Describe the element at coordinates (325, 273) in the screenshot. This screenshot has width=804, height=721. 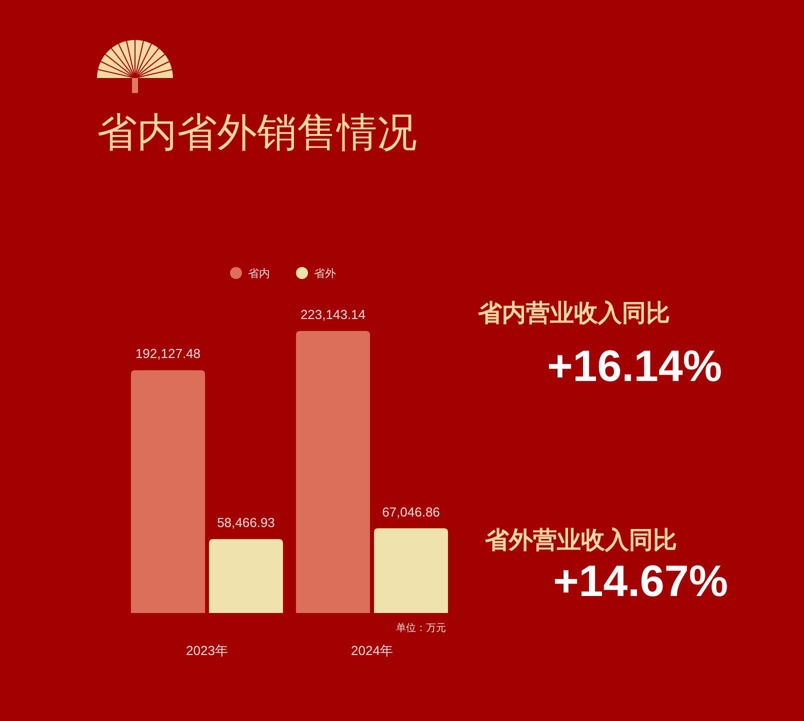
I see `legend-label: 省外` at that location.